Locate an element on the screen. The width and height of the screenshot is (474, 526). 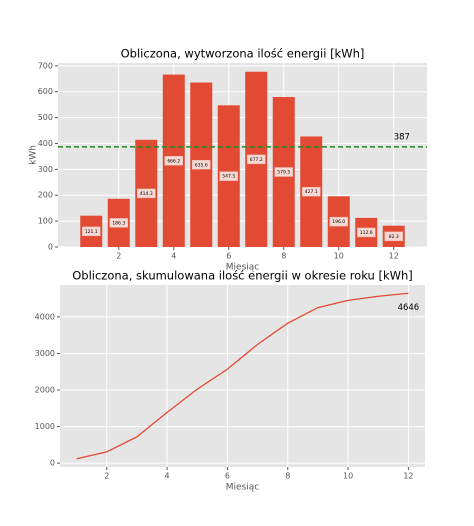
y-tick-label: 3000 is located at coordinates (45, 353).